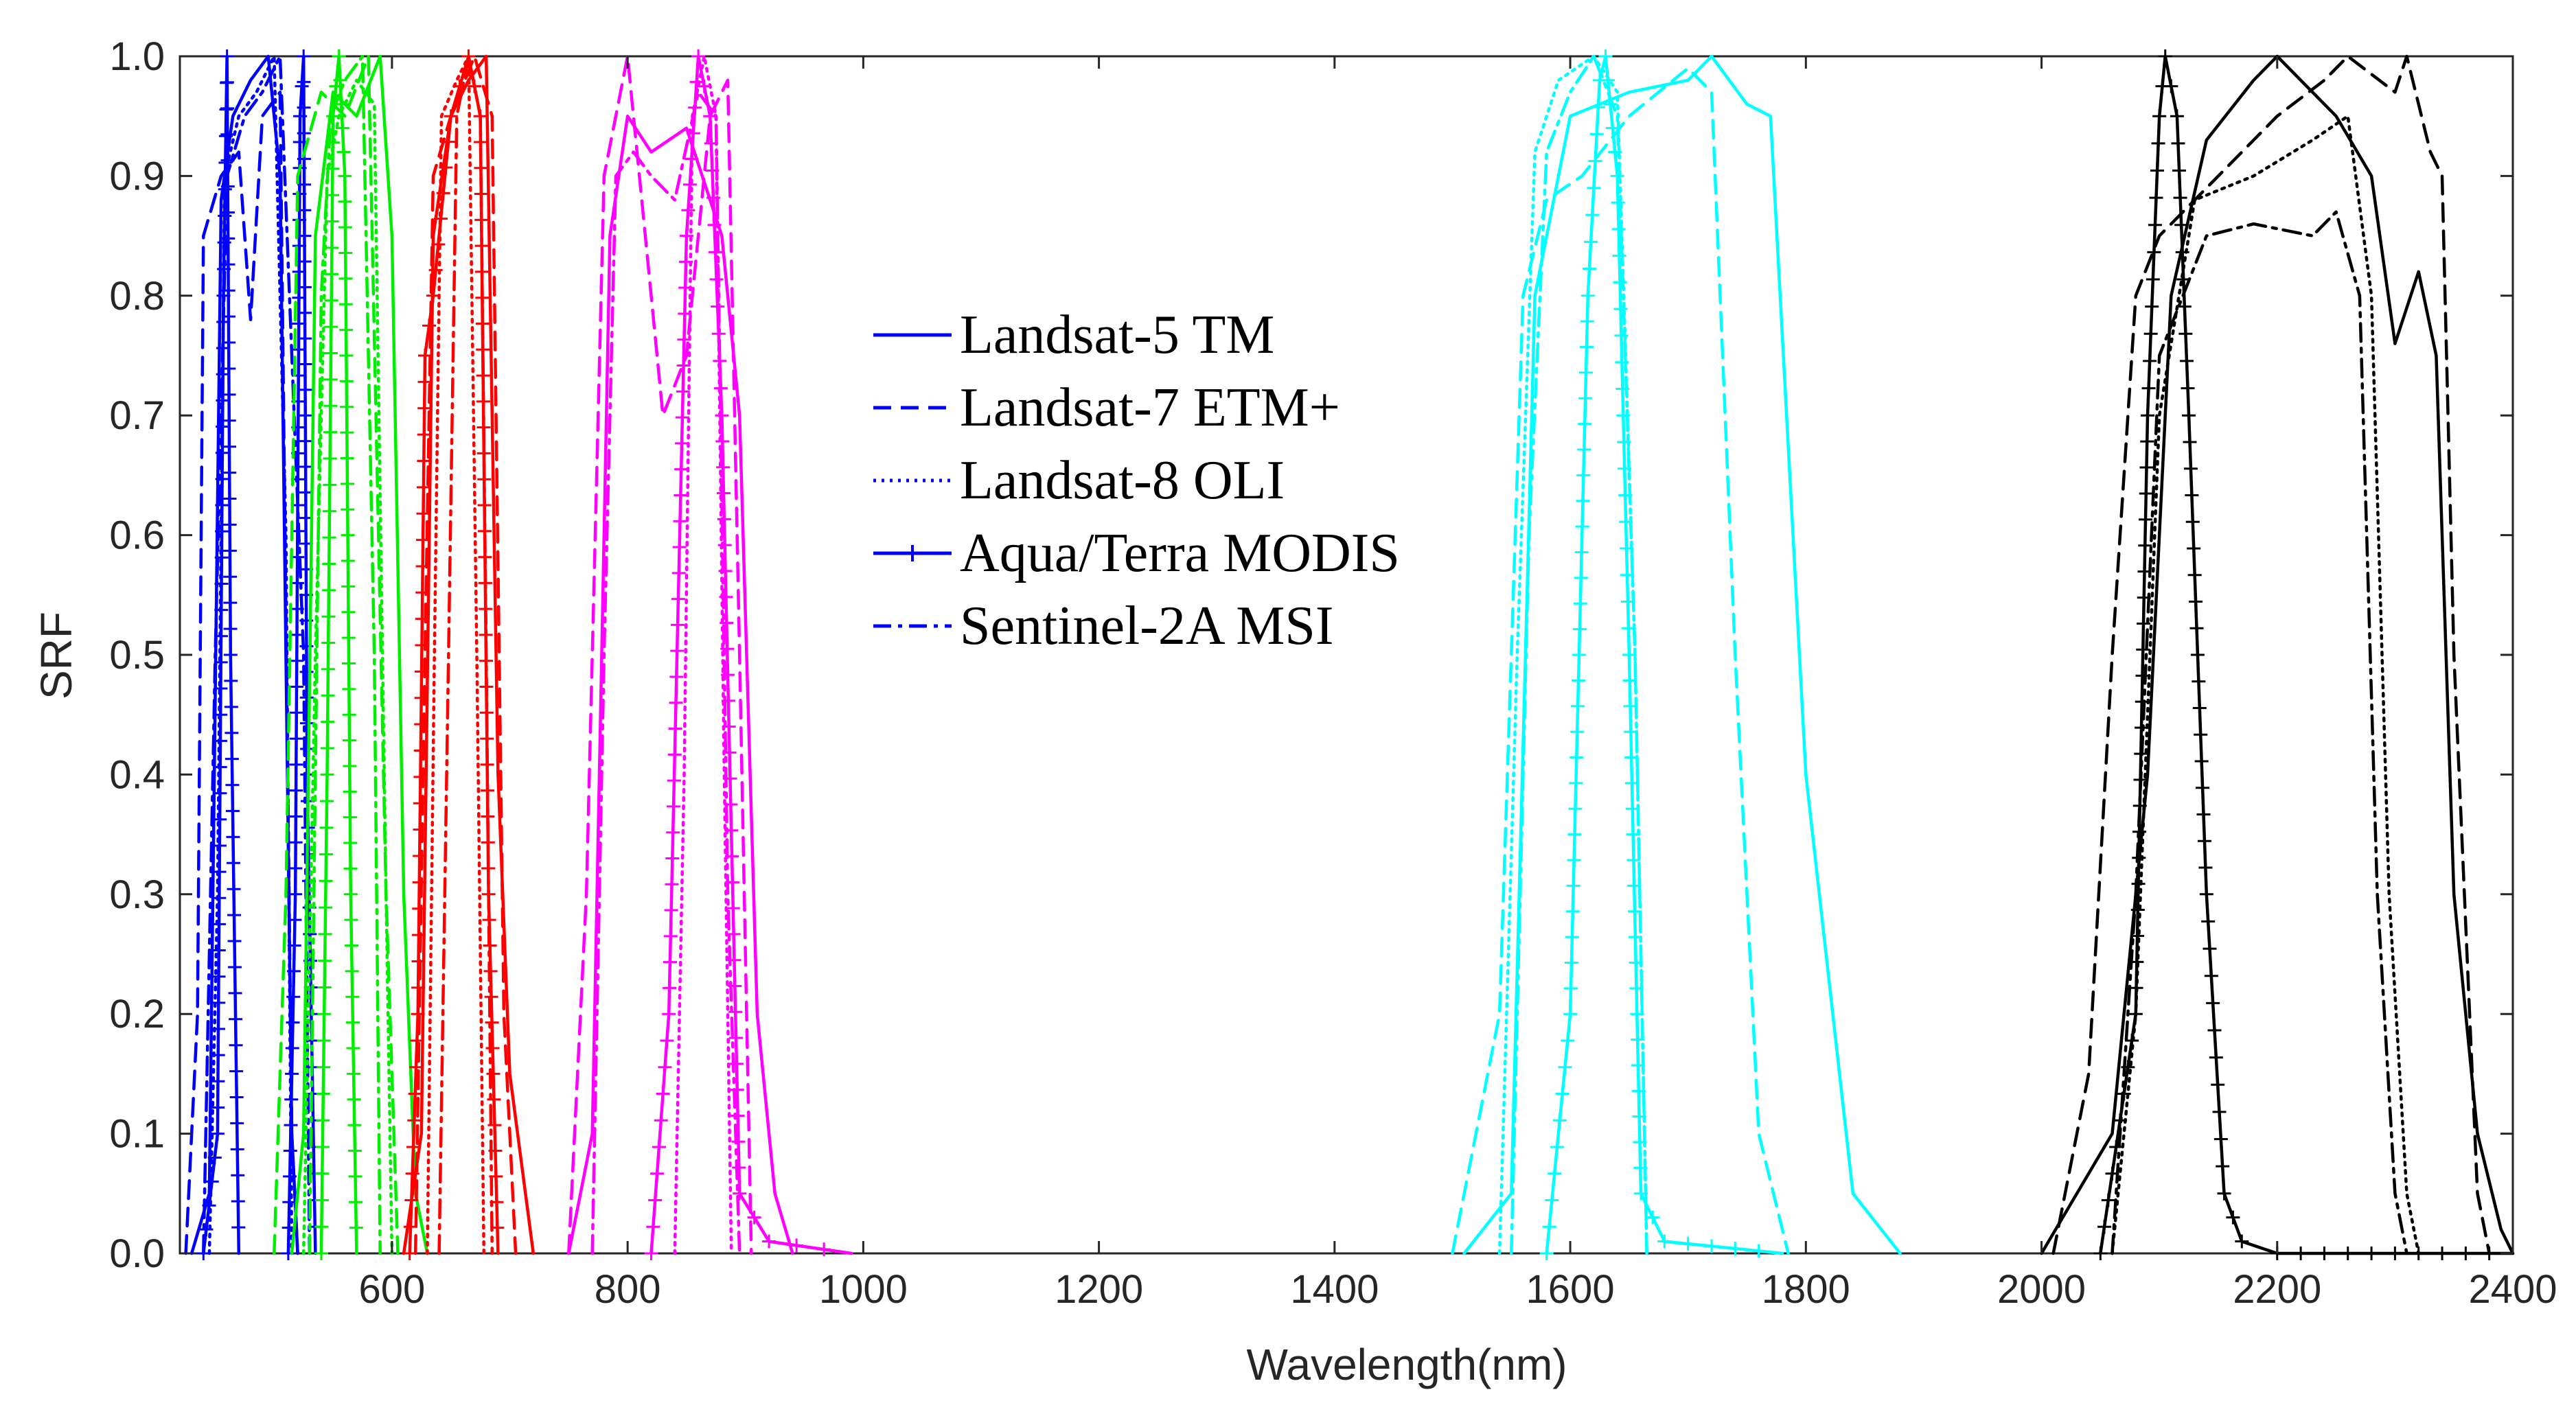 The image size is (2576, 1414). I want to click on x-tick-label: 1800, so click(1806, 1289).